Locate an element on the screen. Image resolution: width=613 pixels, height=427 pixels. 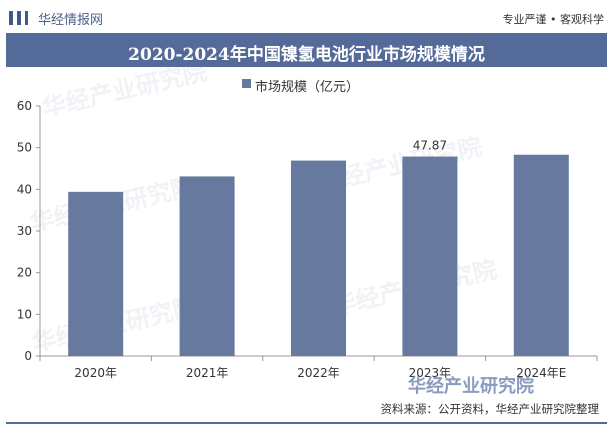
brand-logo-icon is located at coordinates (19, 18).